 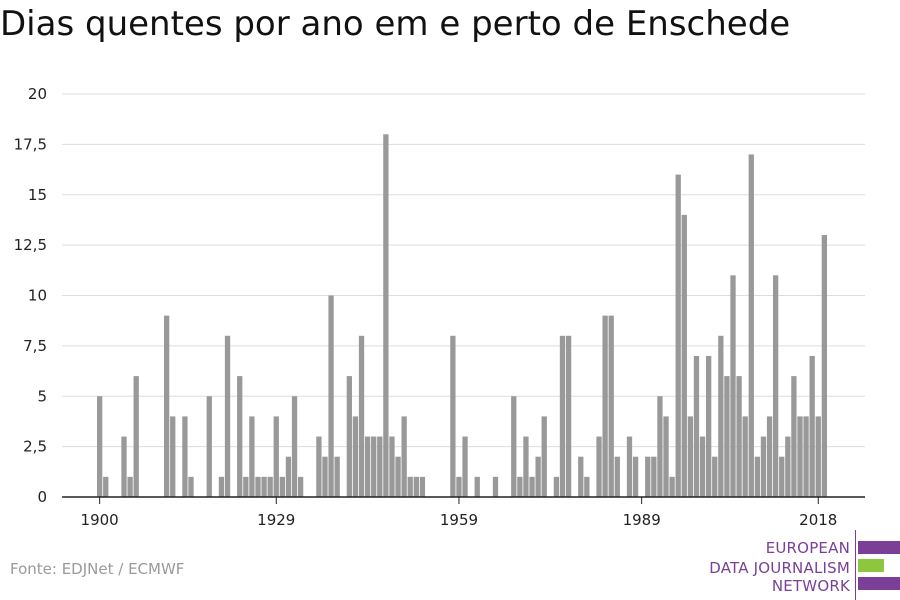 I want to click on y-tick-label: 0, so click(x=42, y=497).